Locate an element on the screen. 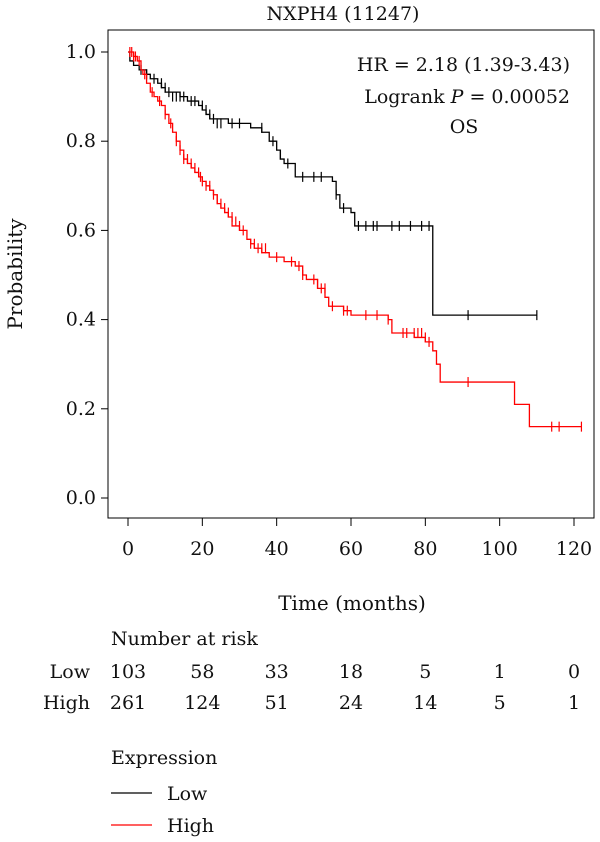 The image size is (600, 842). risk-value: 14 is located at coordinates (425, 703).